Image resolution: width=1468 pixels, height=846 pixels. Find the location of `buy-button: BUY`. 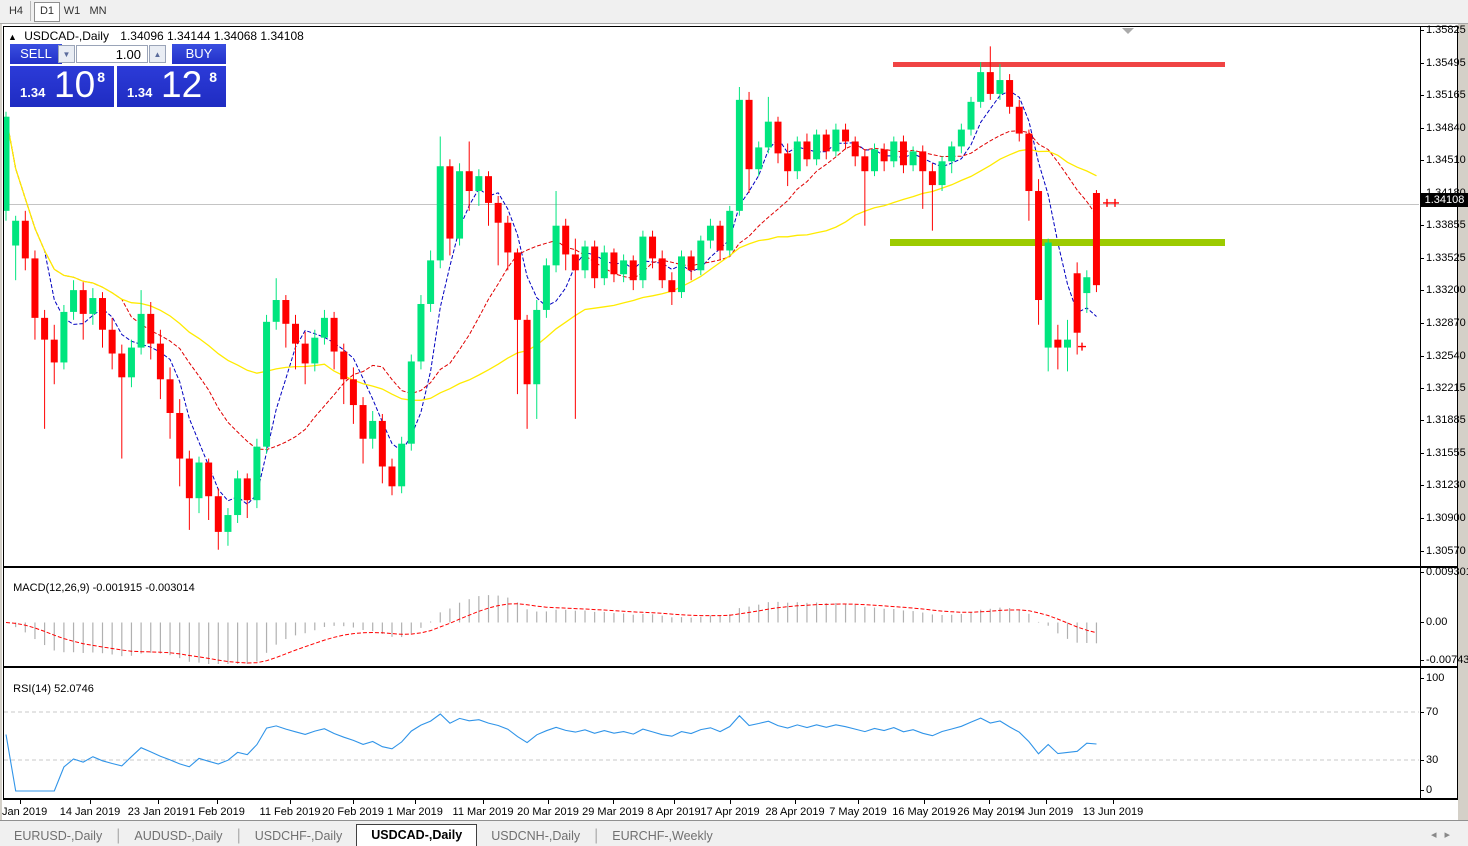

buy-button: BUY is located at coordinates (199, 54).